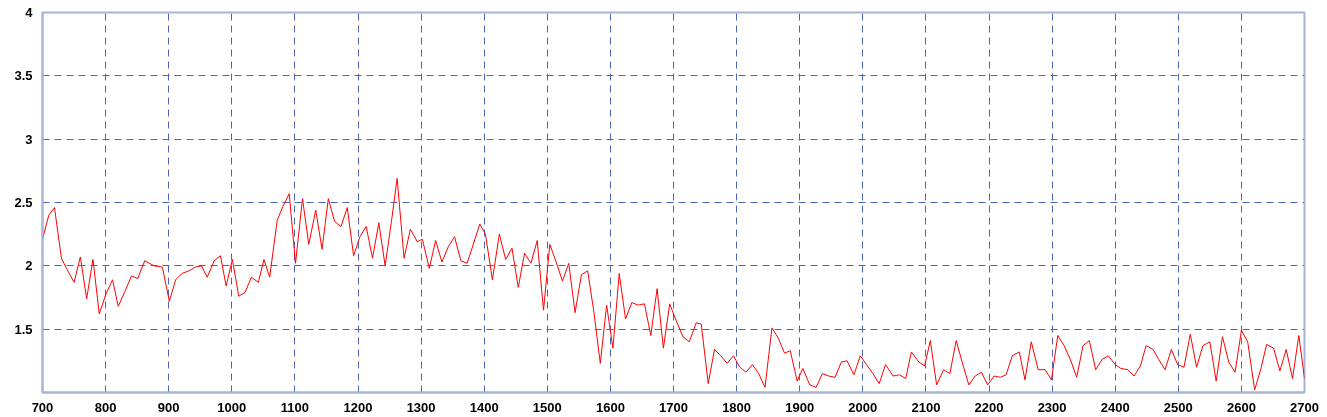 Image resolution: width=1327 pixels, height=417 pixels. I want to click on y-tick-label: 3.5, so click(23, 76).